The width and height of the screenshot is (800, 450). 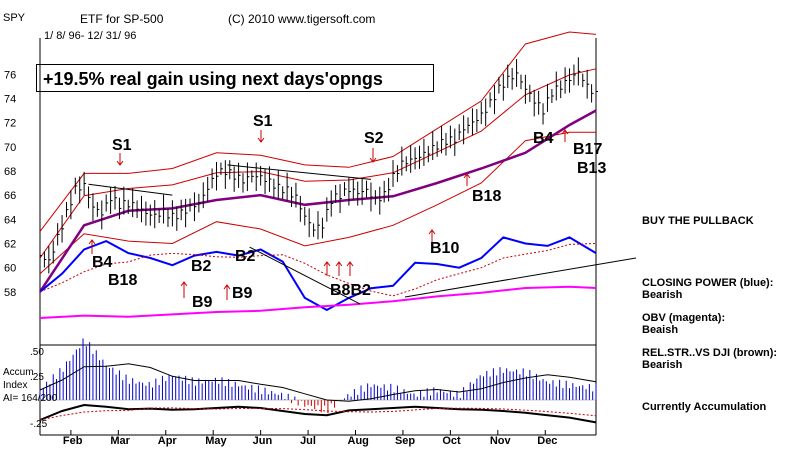 I want to click on y-tick-label: 66, so click(x=10, y=196).